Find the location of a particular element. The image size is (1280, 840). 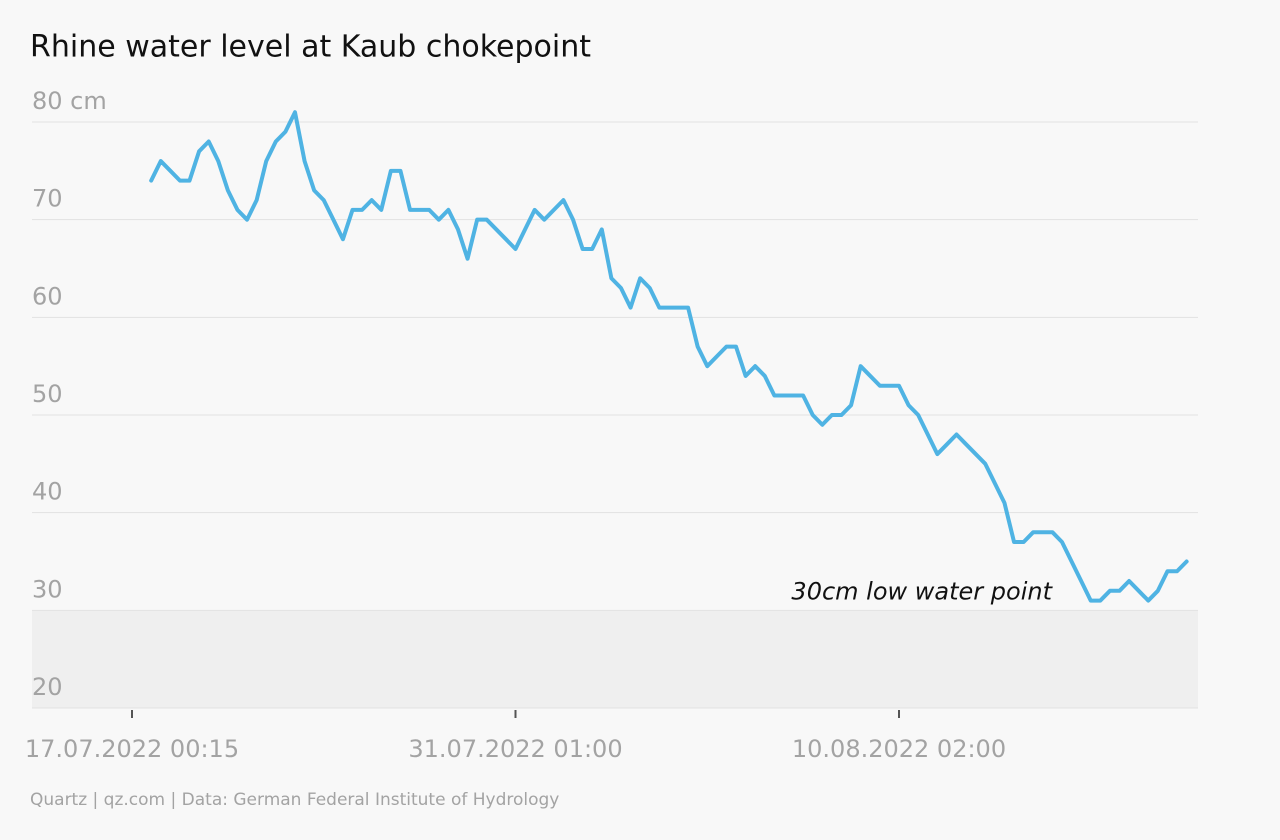

x-tick-label: 17.07.2022 00:15 is located at coordinates (132, 749).